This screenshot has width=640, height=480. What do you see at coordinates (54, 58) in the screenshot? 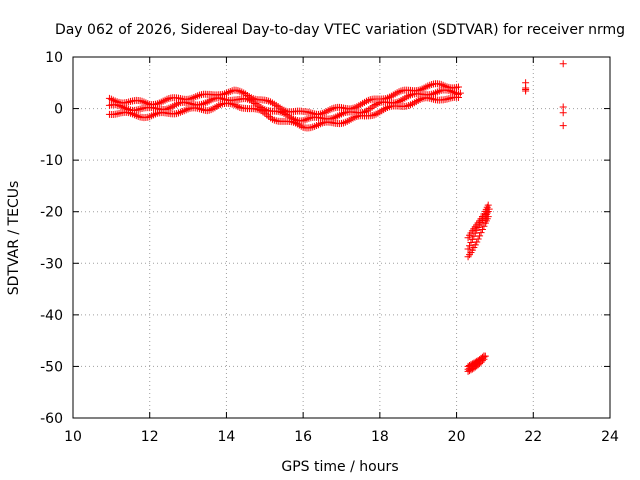
I see `y-tick-label: 10` at bounding box center [54, 58].